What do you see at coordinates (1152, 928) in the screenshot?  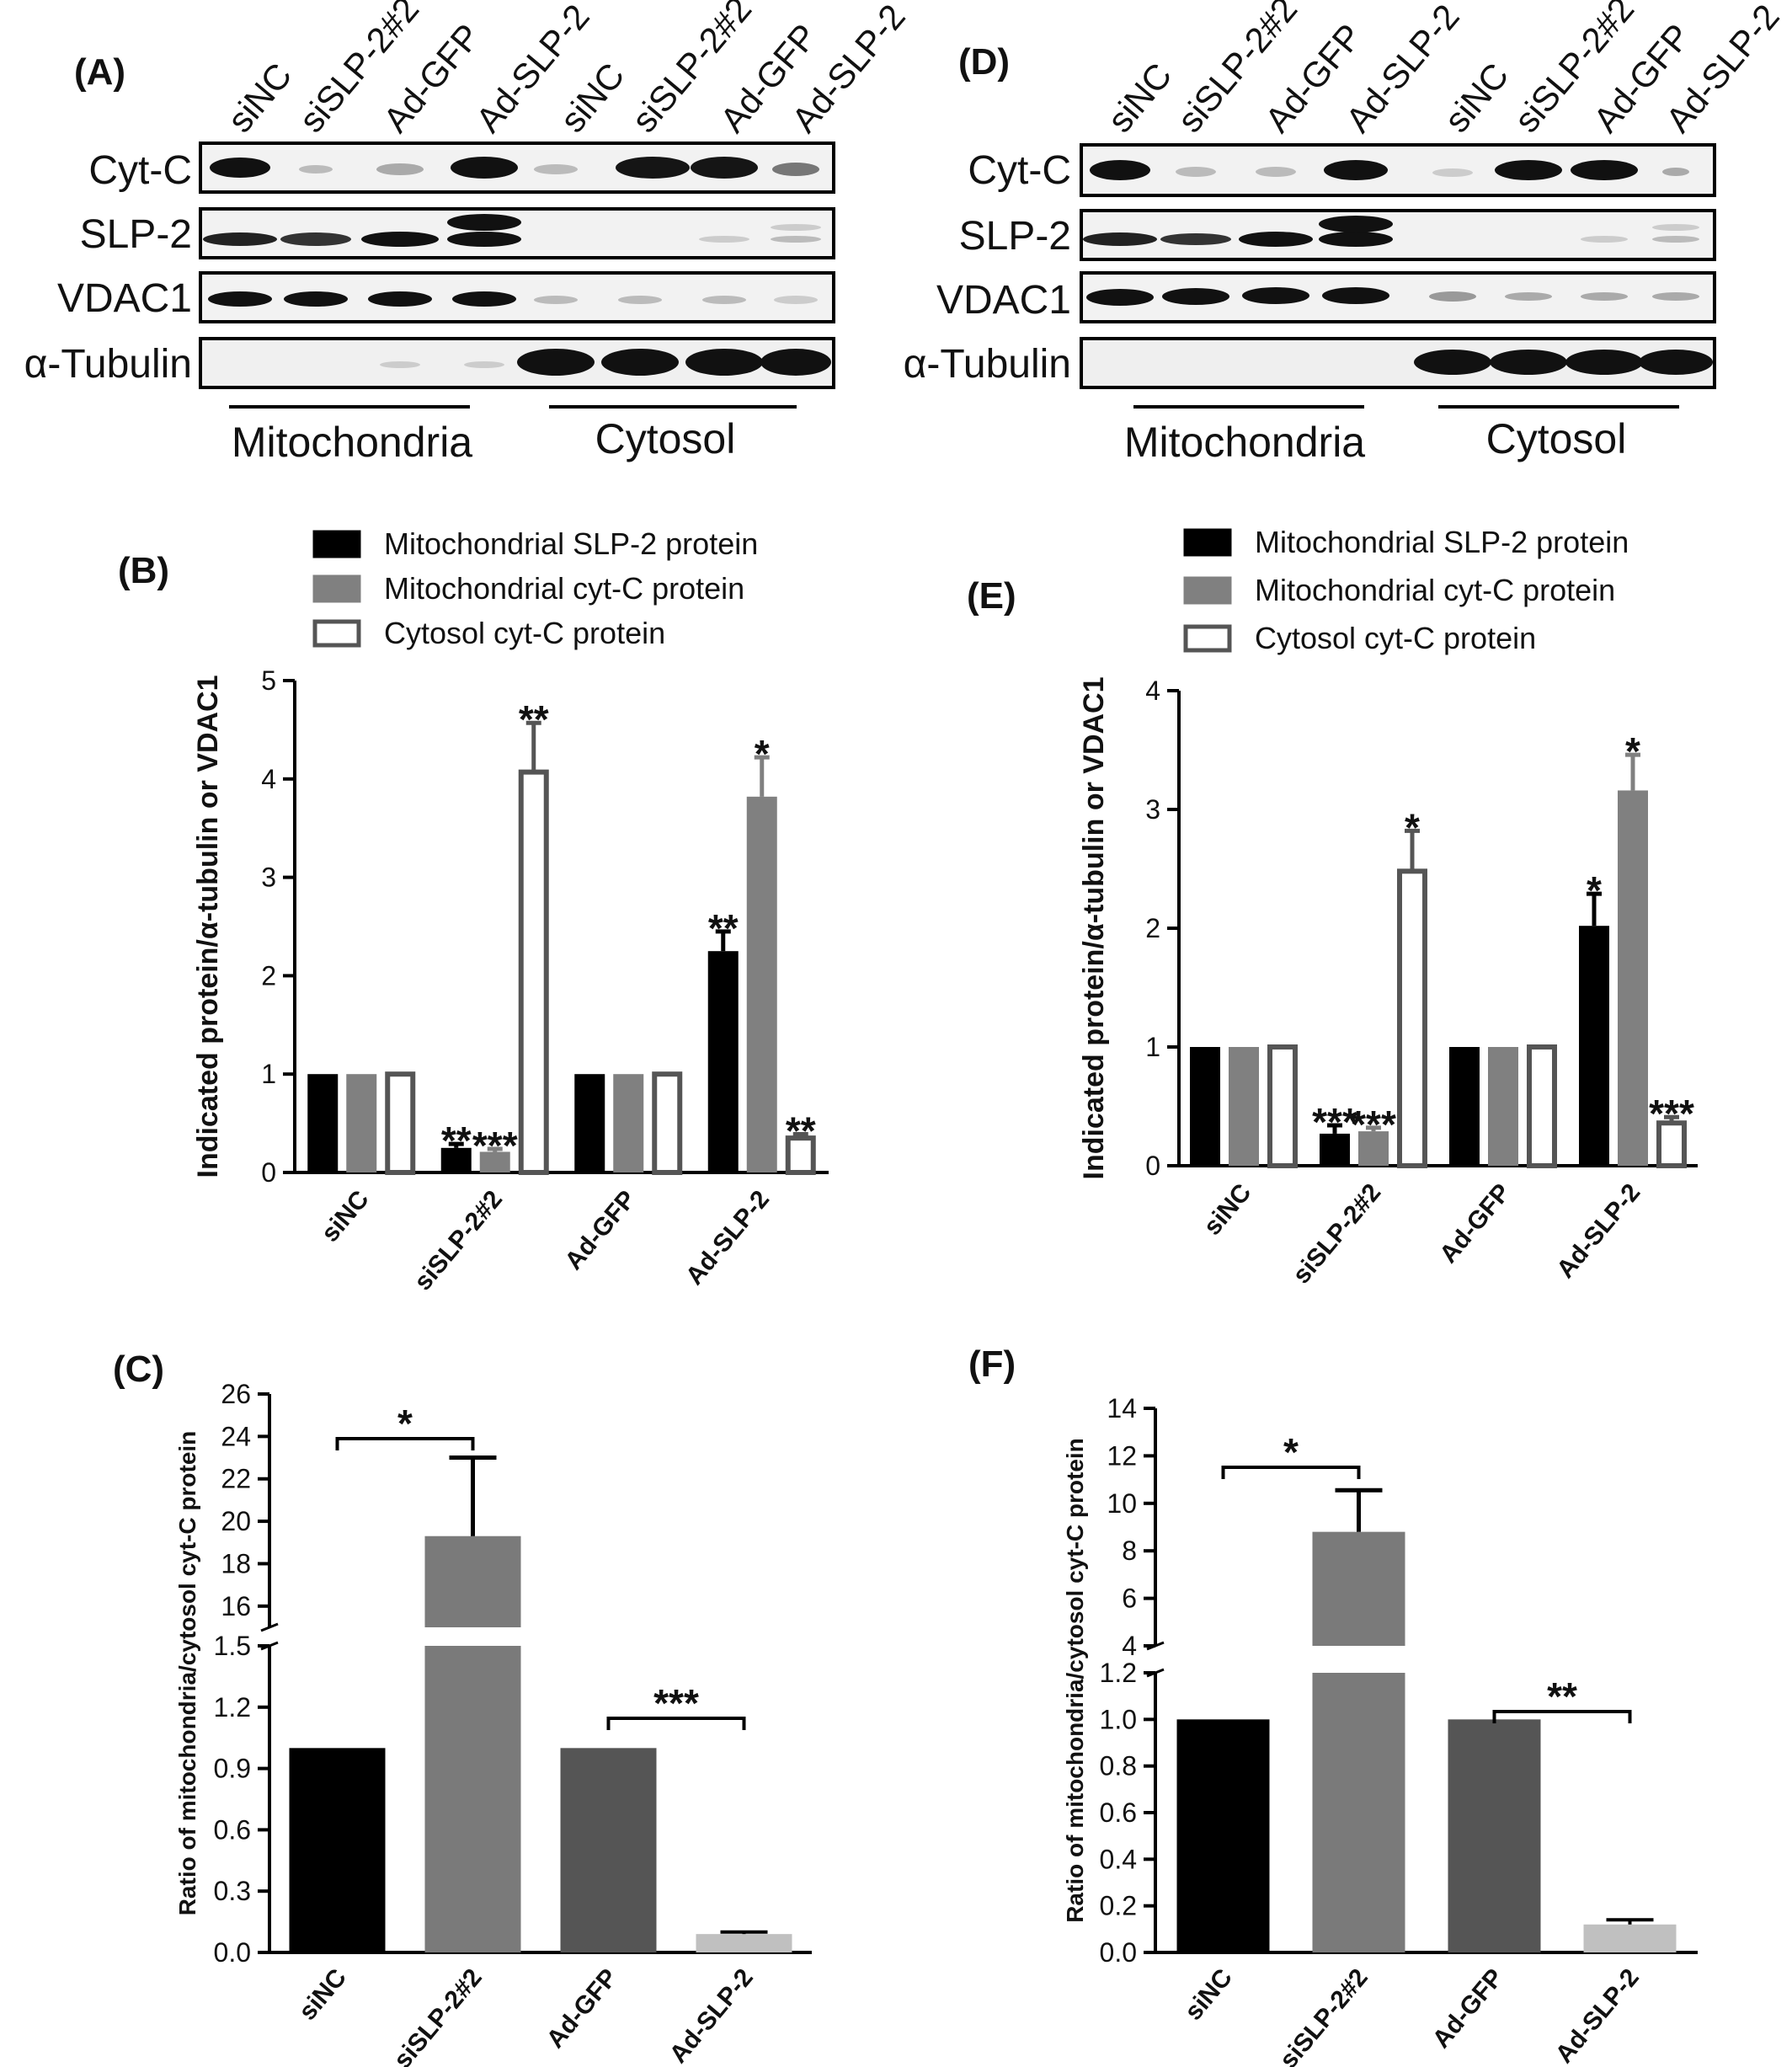 I see `y-tick-label: 2` at bounding box center [1152, 928].